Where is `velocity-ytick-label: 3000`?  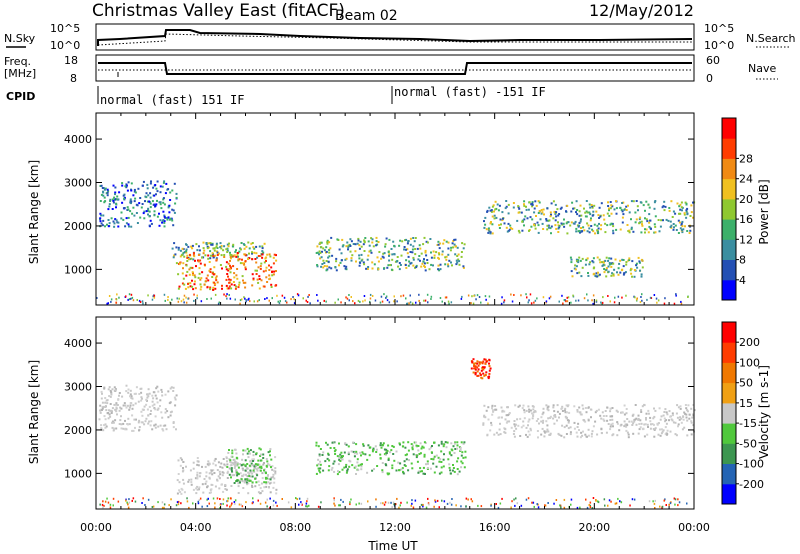
velocity-ytick-label: 3000 is located at coordinates (78, 387).